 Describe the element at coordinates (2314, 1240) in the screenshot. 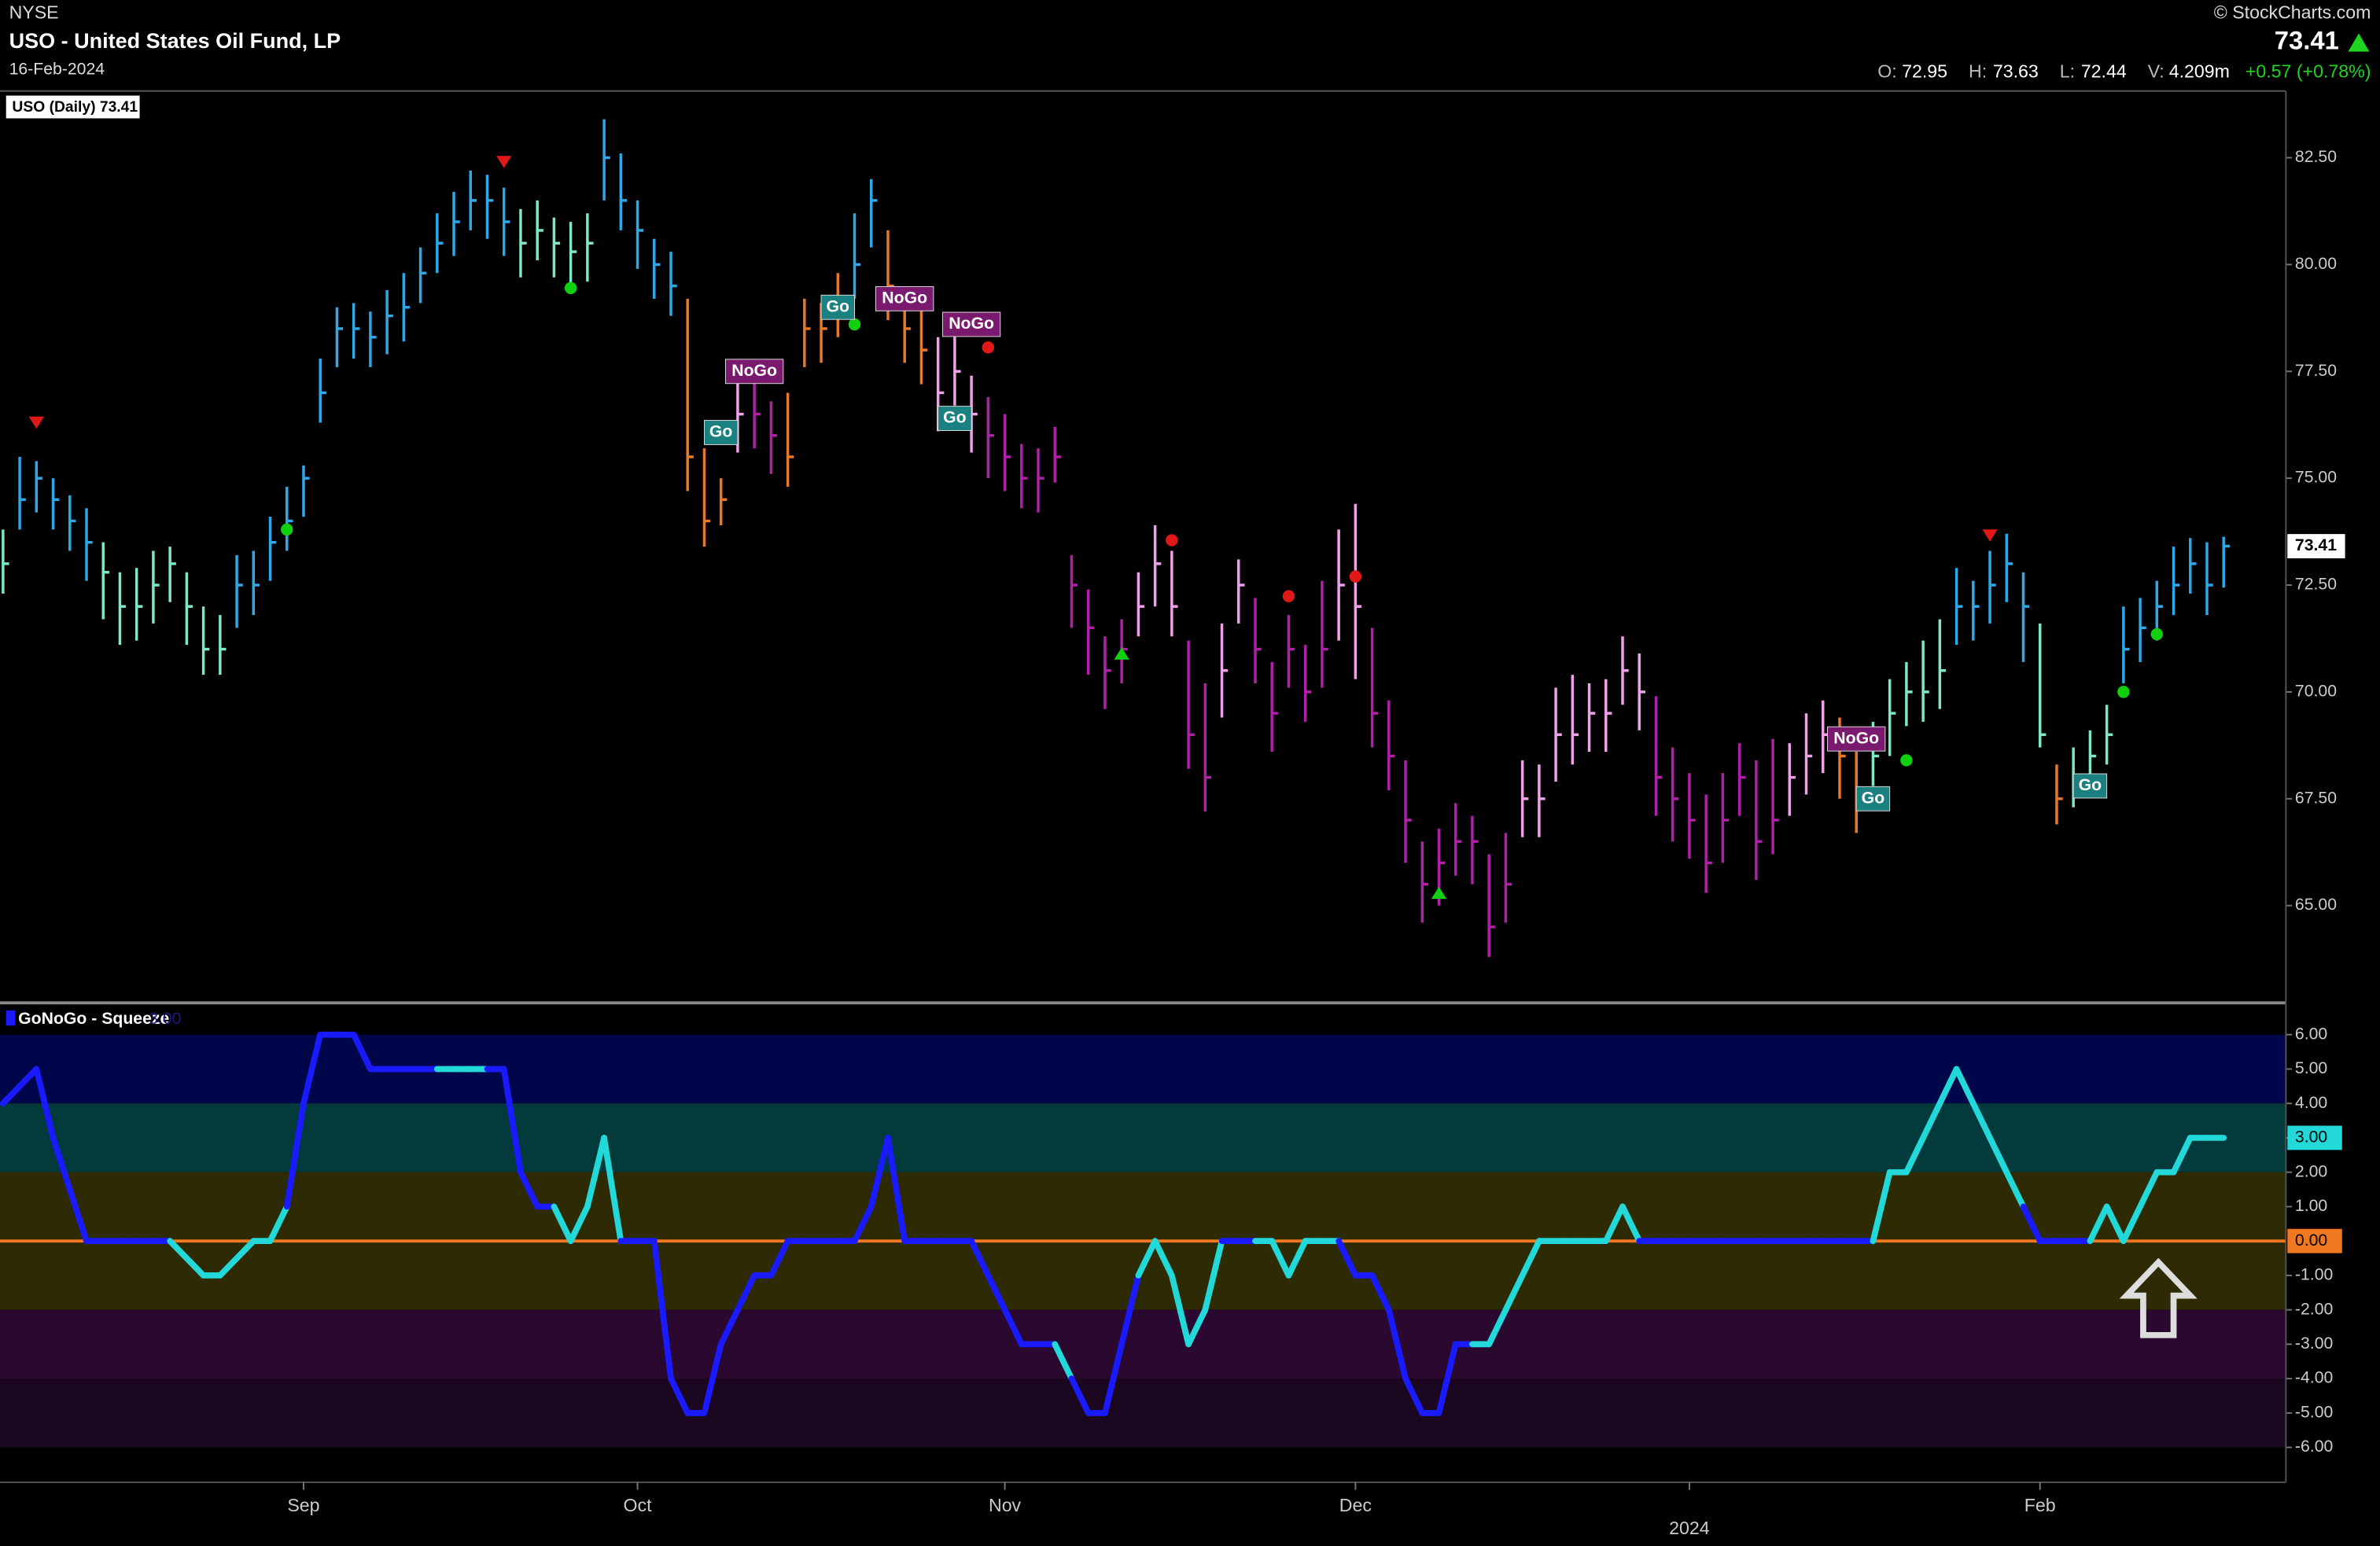

I see `zero-tag` at that location.